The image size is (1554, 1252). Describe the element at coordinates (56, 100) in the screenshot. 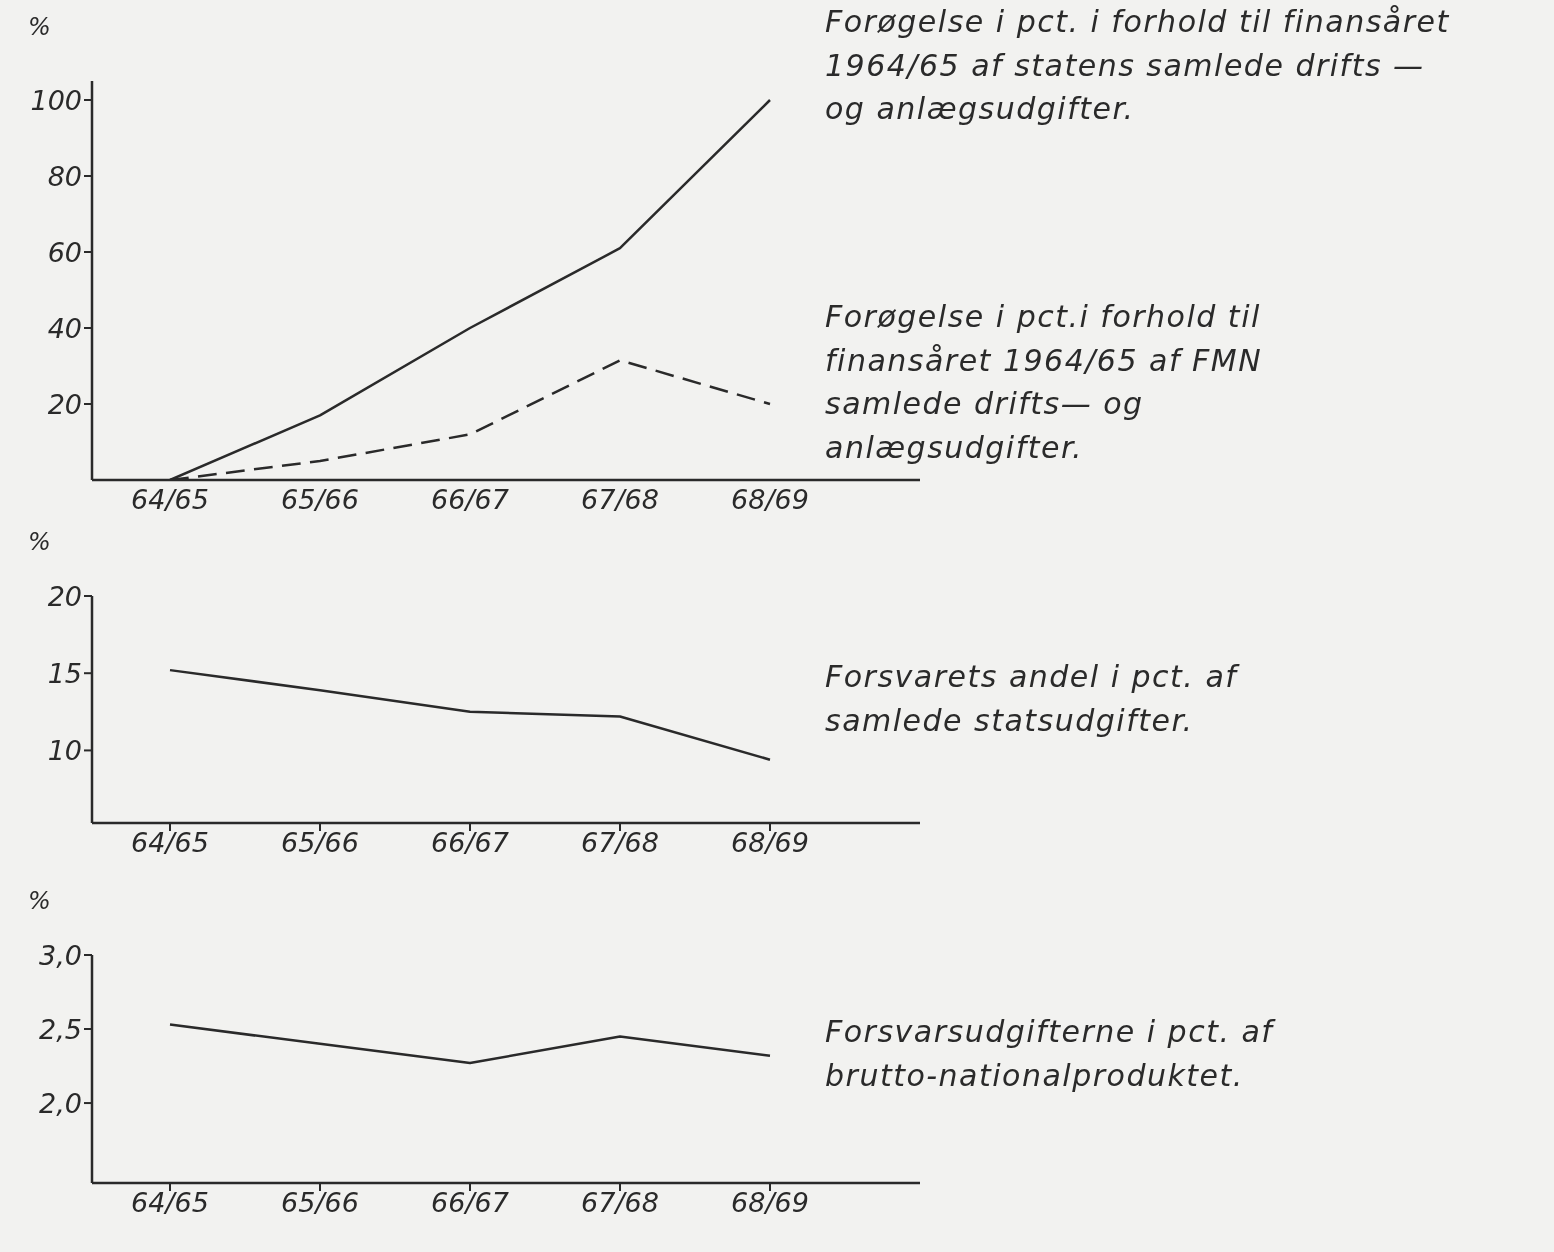

I see `y-tick-label: 100` at that location.